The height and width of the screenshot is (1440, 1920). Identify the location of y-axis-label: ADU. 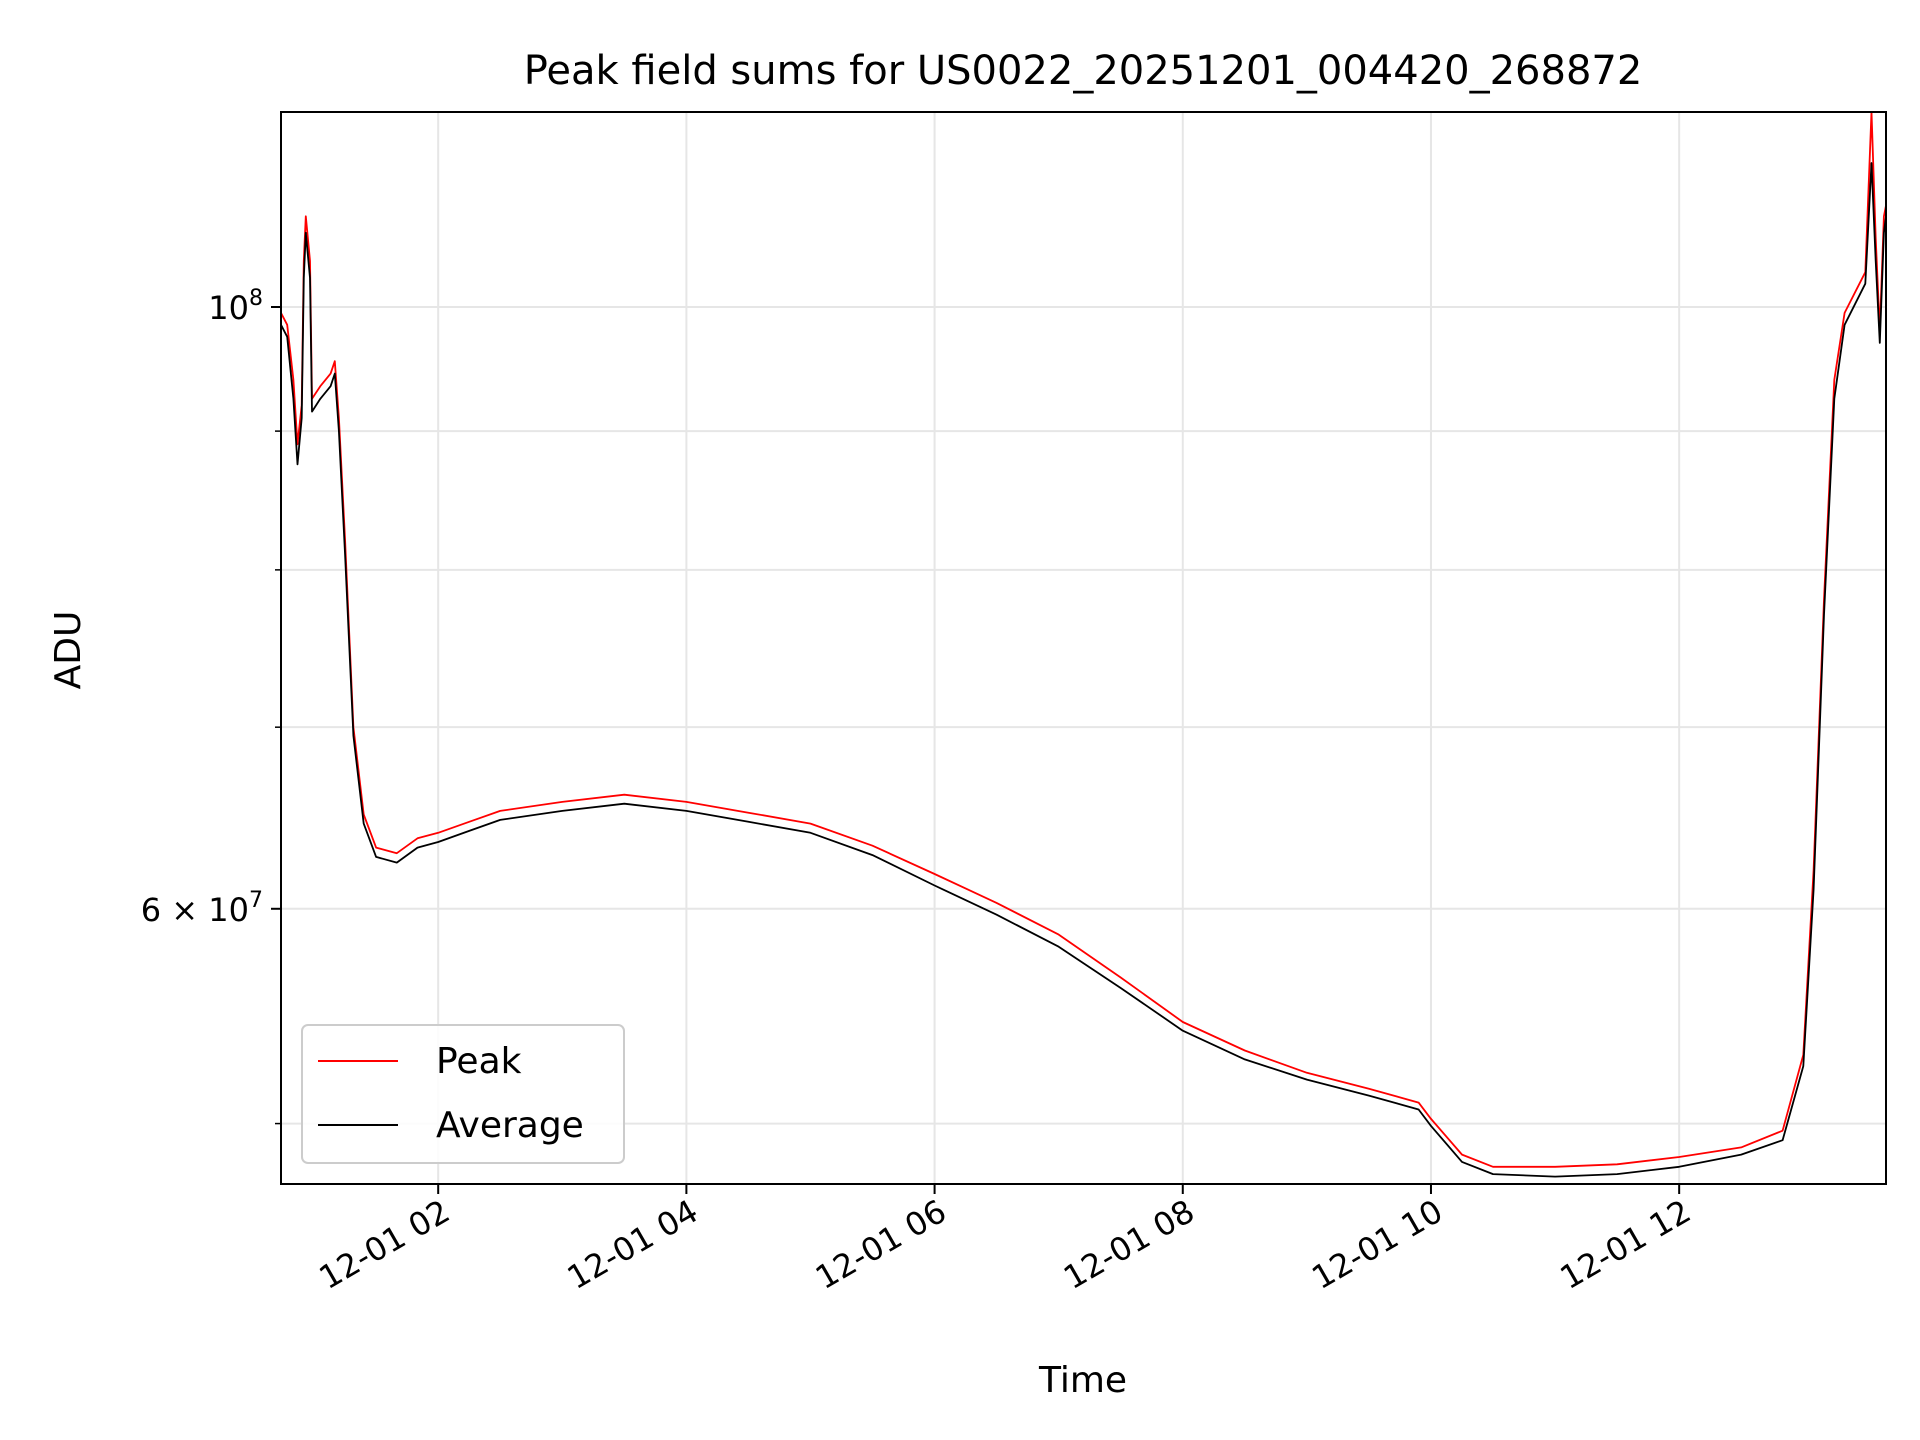
(68, 650).